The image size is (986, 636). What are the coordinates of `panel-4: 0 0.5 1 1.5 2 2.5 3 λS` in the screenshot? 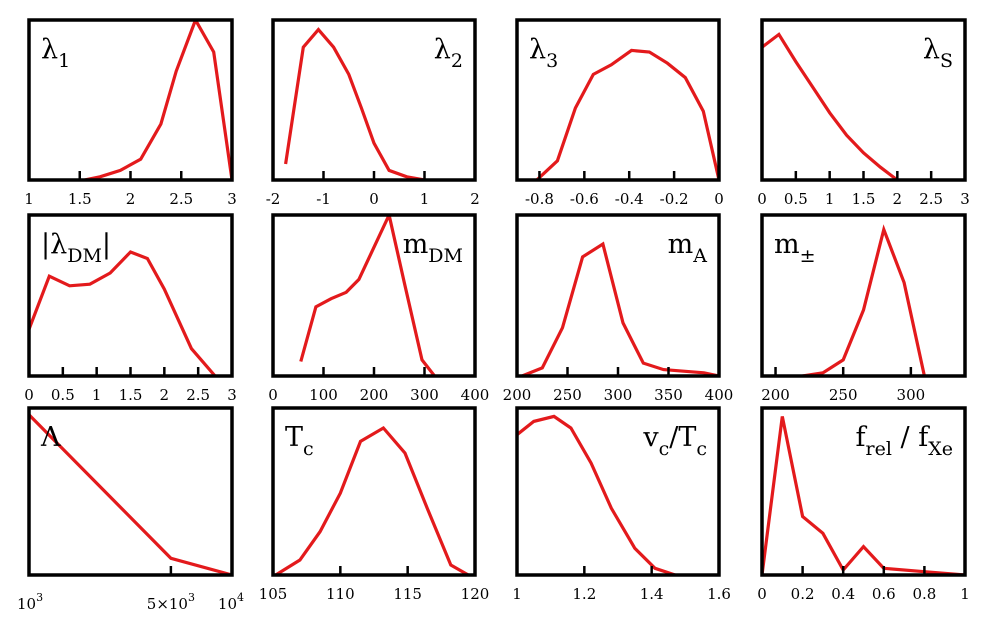 It's located at (863, 113).